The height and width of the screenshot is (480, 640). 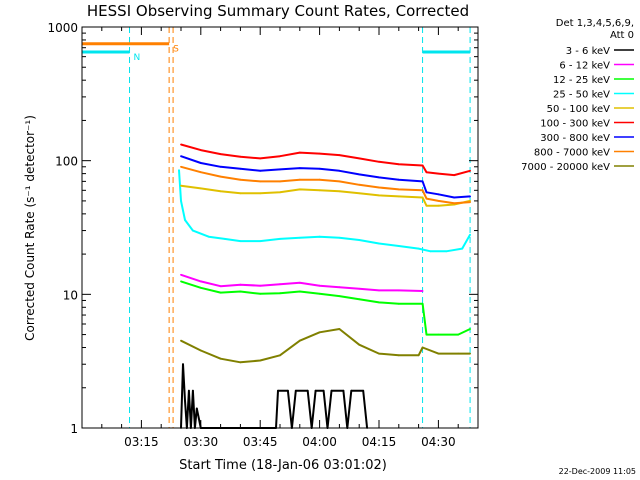 What do you see at coordinates (595, 23) in the screenshot?
I see `legend-header-line-1: Det 1,3,4,5,6,9,` at bounding box center [595, 23].